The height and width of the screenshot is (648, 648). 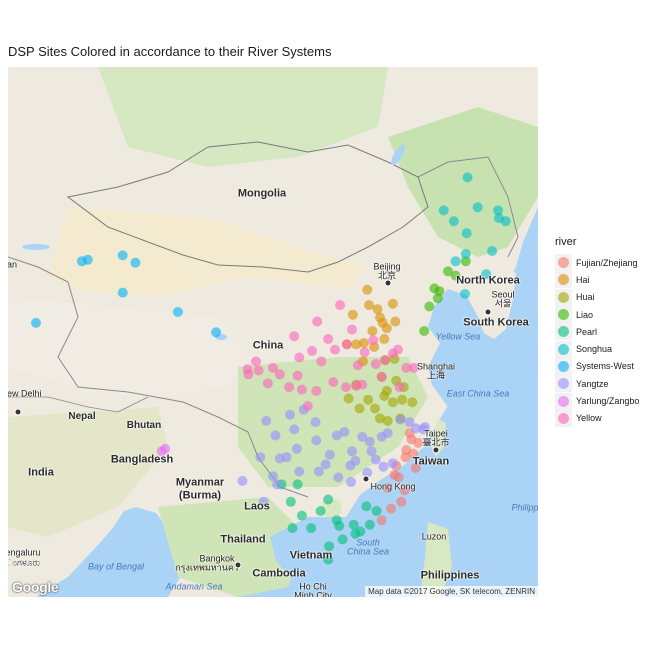 What do you see at coordinates (194, 586) in the screenshot?
I see `label-andaman-sea: Andaman Sea` at bounding box center [194, 586].